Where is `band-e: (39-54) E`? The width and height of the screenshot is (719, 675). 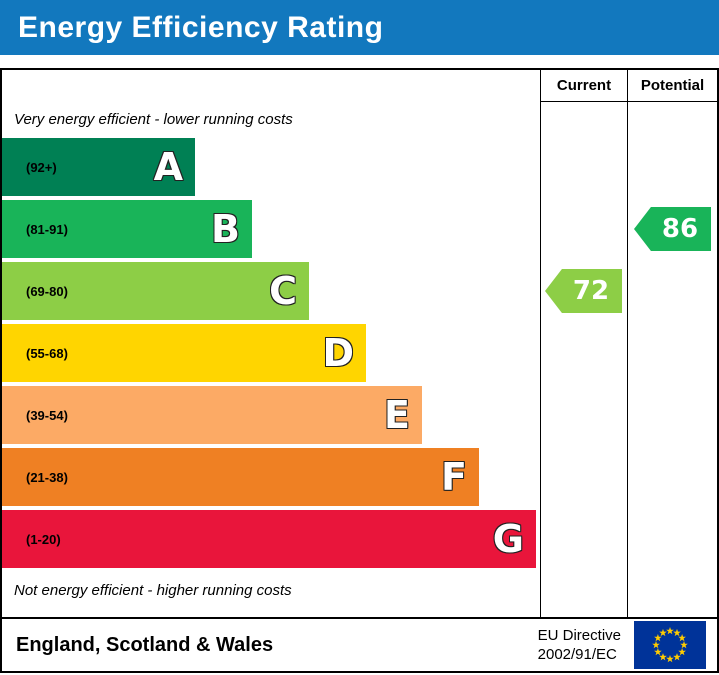 band-e: (39-54) E is located at coordinates (212, 415).